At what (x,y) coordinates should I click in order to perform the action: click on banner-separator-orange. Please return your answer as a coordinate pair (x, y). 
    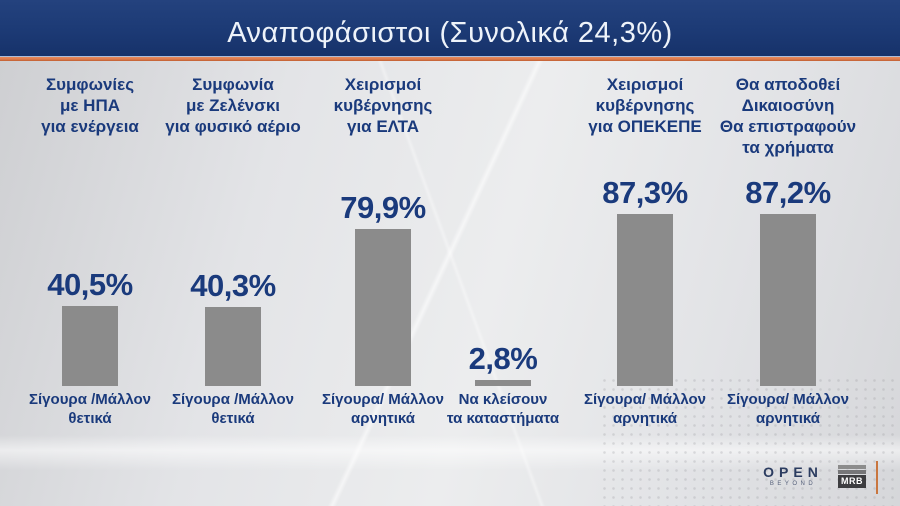
    Looking at the image, I should click on (450, 59).